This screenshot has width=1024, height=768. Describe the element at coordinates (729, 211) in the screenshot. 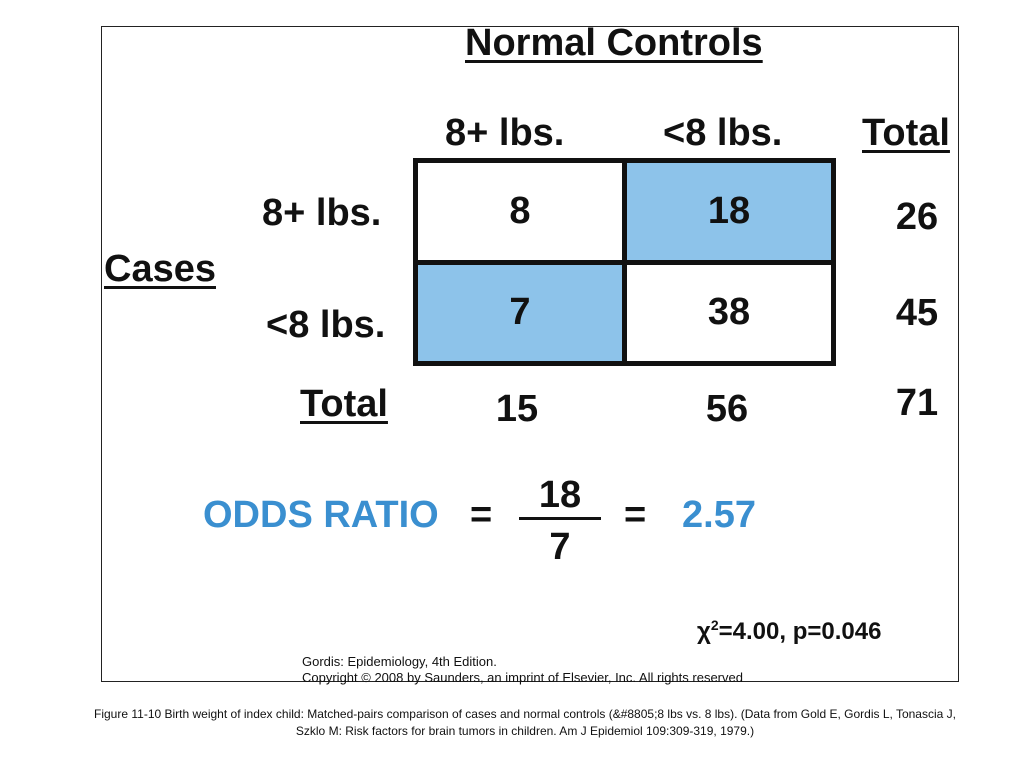

I see `cell-8plus-under8: 18` at that location.